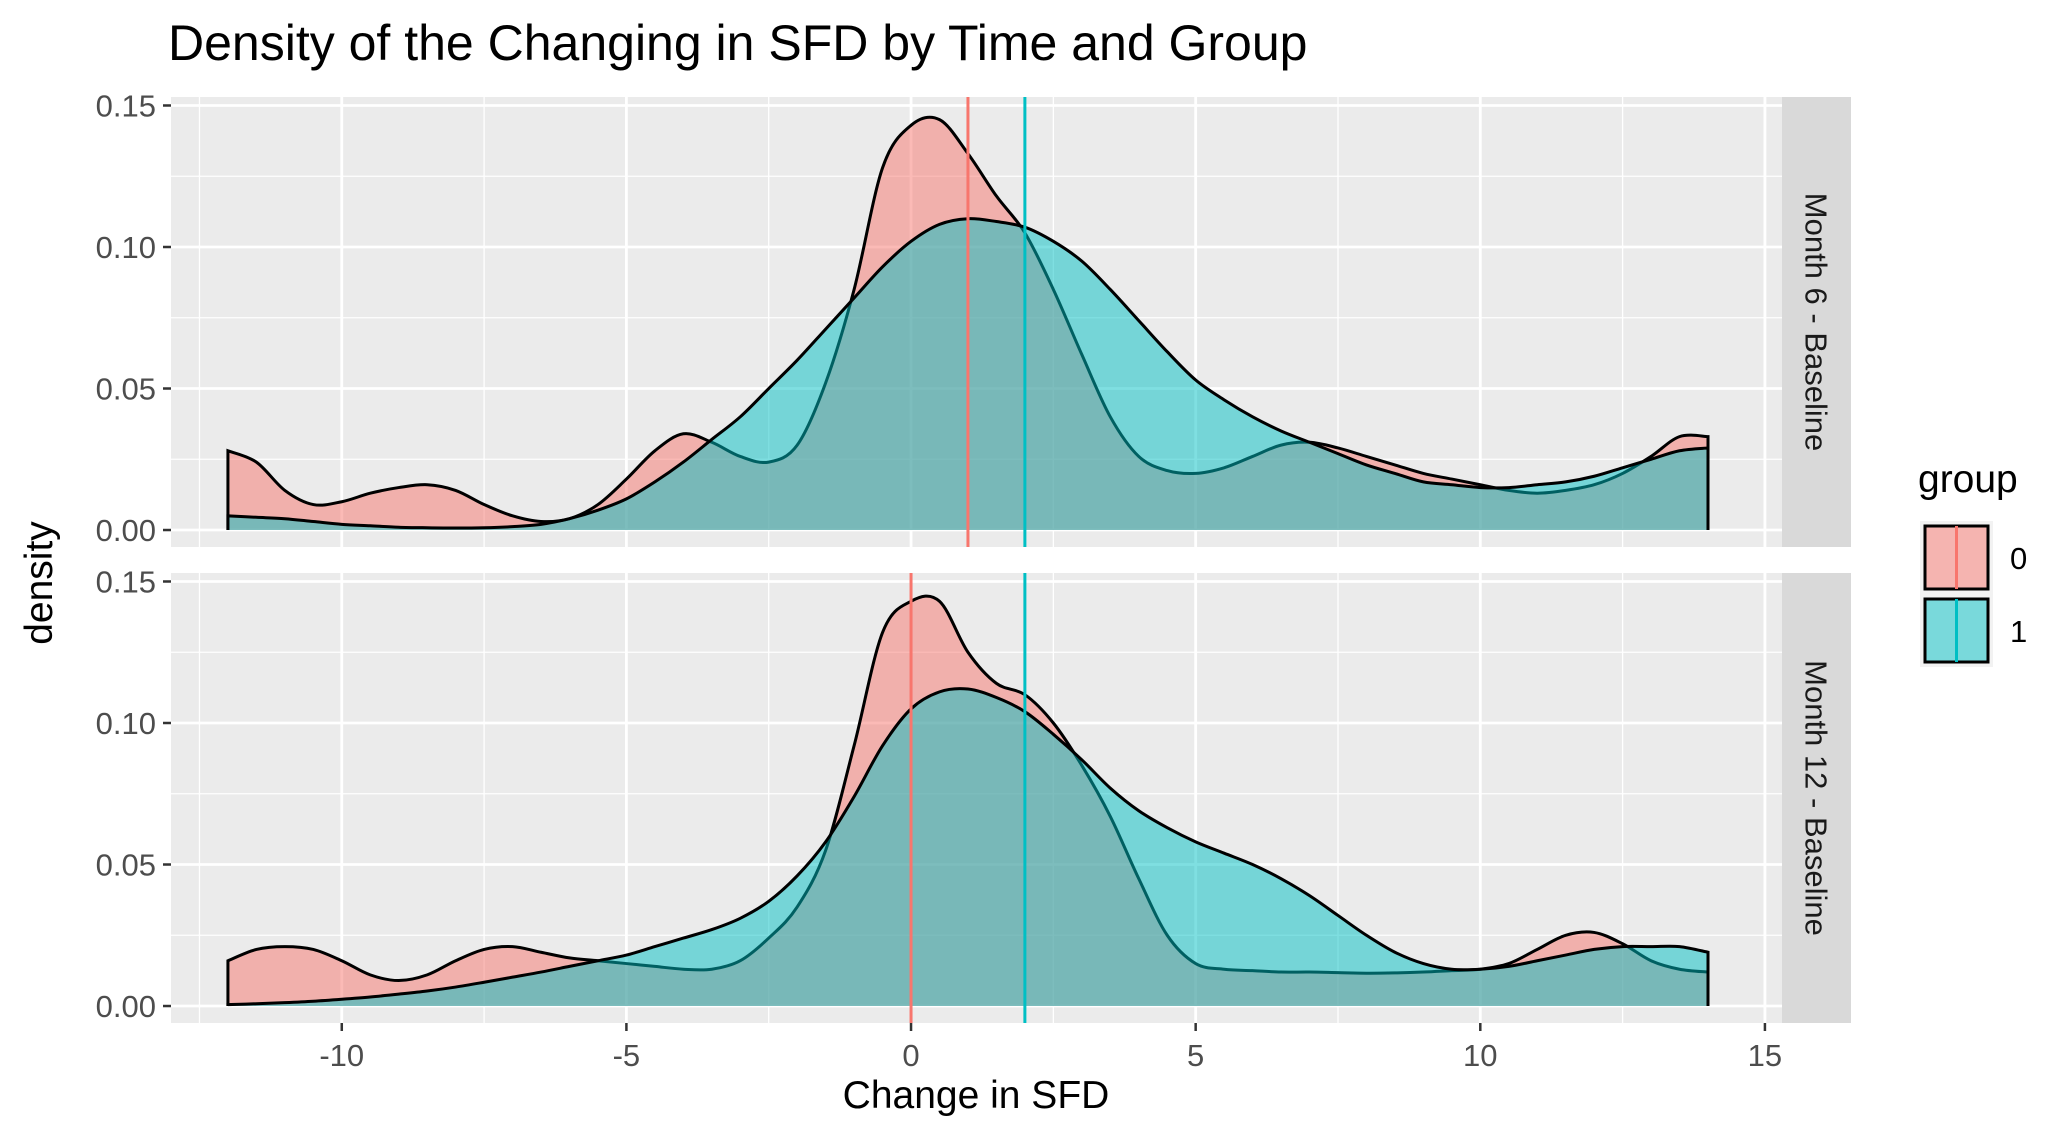  Describe the element at coordinates (1480, 1055) in the screenshot. I see `x-tick-label: 10` at that location.